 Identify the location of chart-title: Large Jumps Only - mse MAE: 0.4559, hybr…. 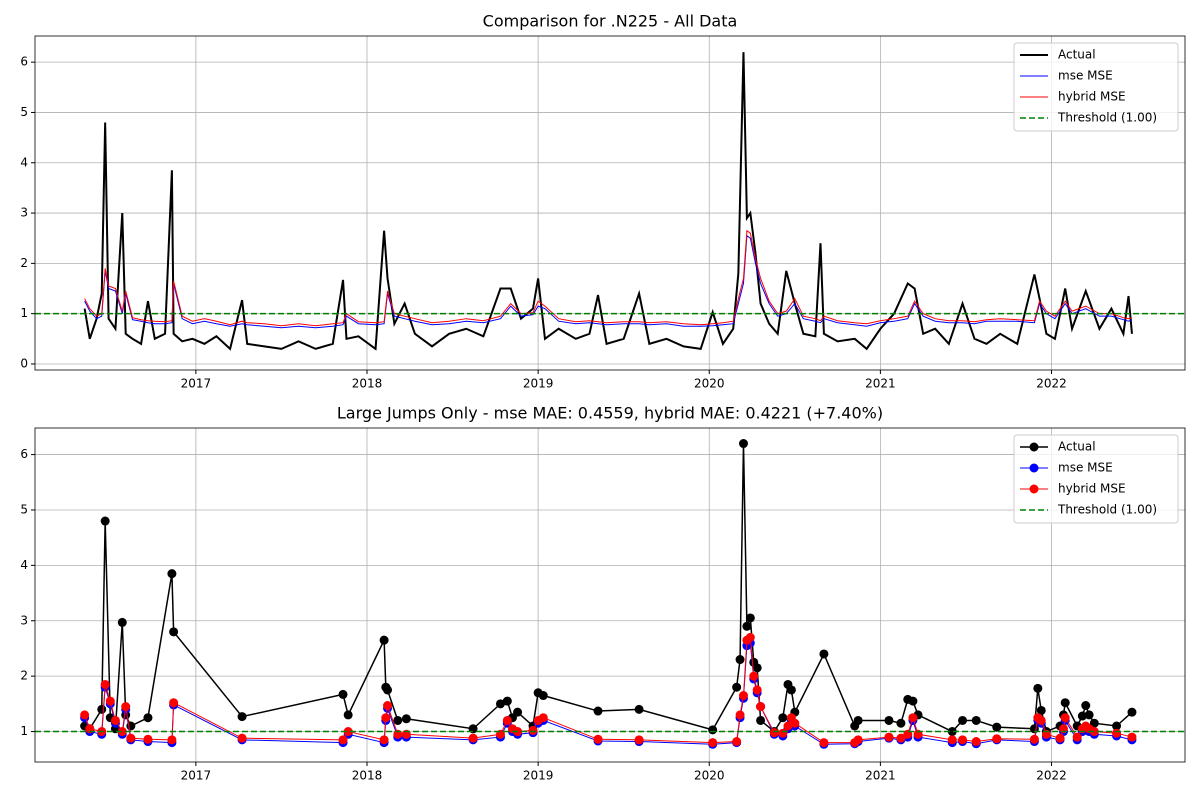
(610, 413).